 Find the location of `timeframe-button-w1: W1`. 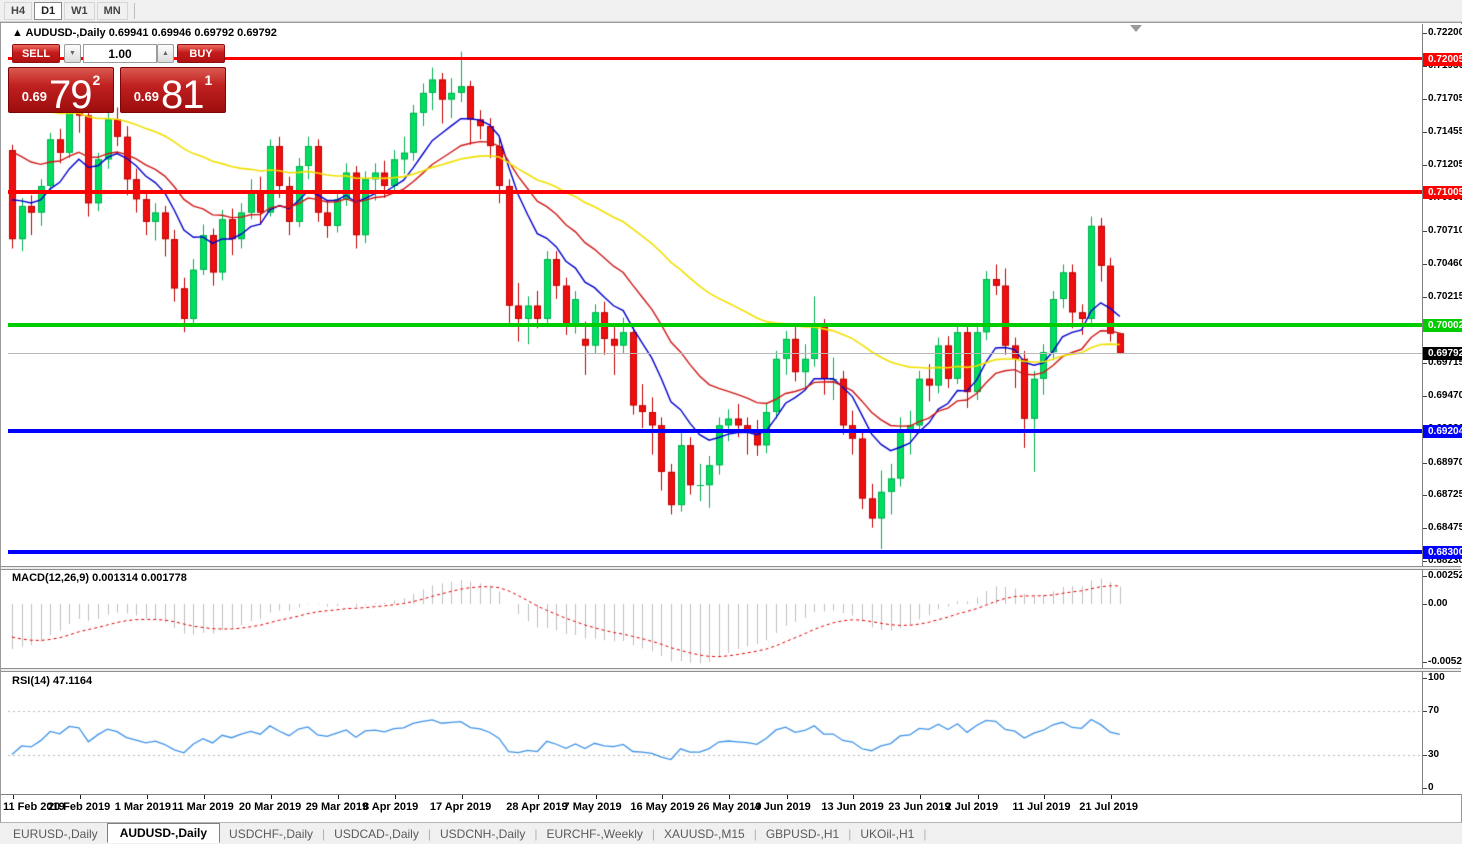

timeframe-button-w1: W1 is located at coordinates (79, 10).